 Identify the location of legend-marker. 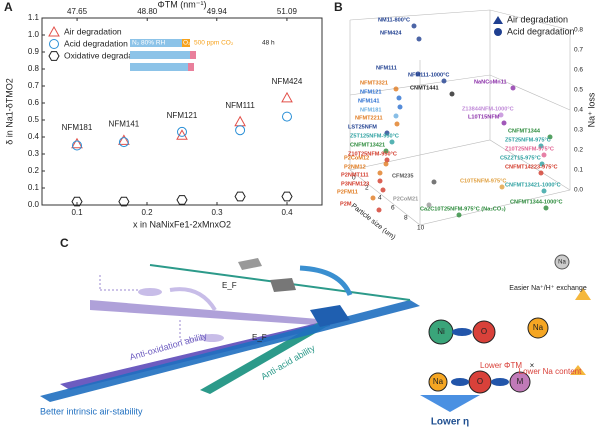
(498, 20).